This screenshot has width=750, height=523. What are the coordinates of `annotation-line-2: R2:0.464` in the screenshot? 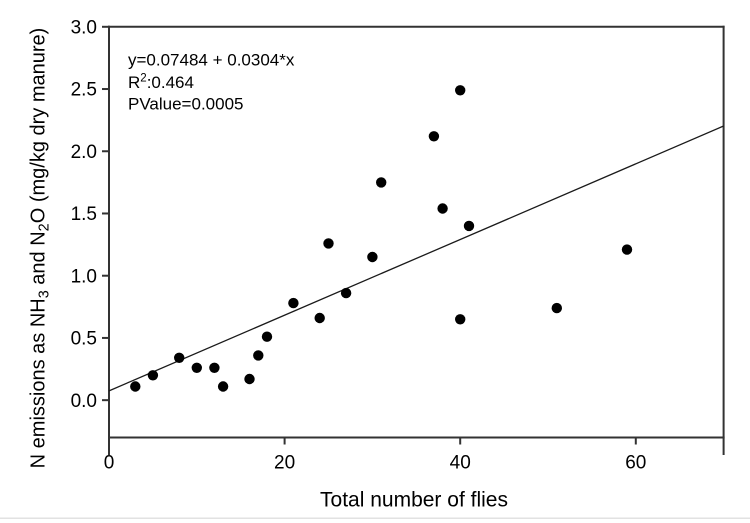 It's located at (161, 83).